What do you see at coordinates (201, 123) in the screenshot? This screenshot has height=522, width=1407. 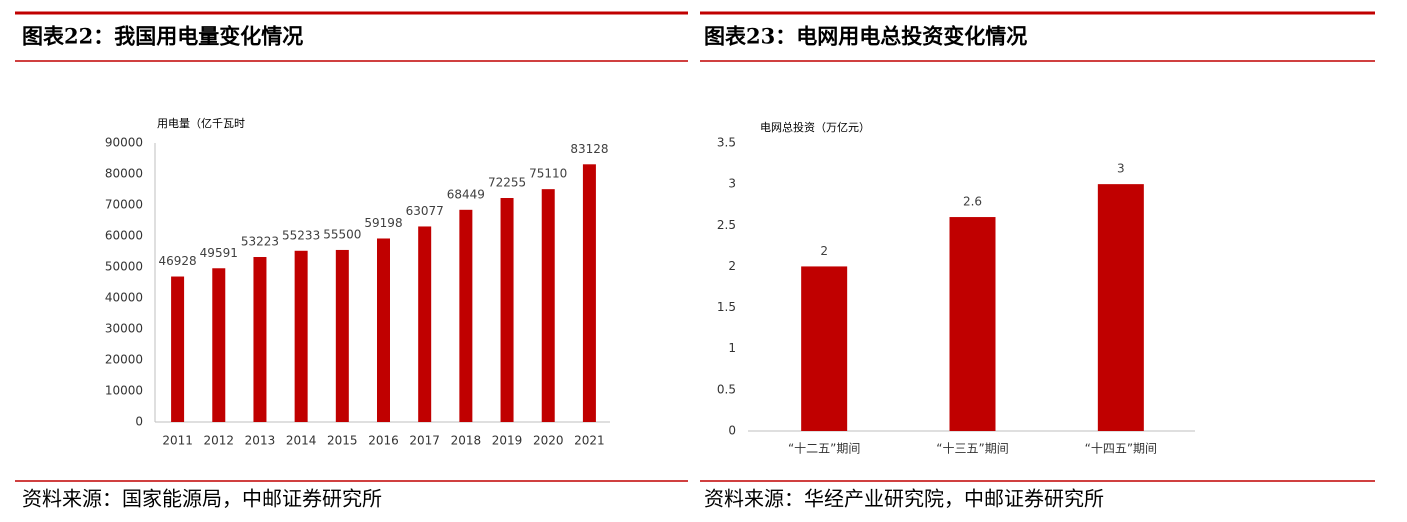 I see `y-axis-label: 用电量（亿千瓦时` at bounding box center [201, 123].